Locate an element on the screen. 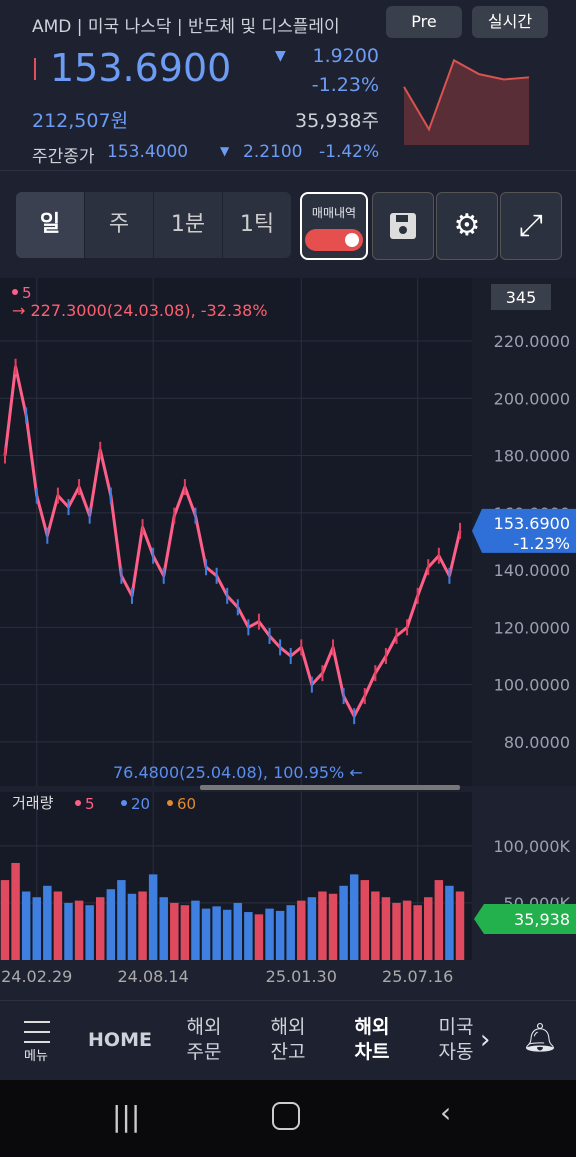 The width and height of the screenshot is (576, 1157). period-tabs: 일 주 1분 1틱 is located at coordinates (153, 225).